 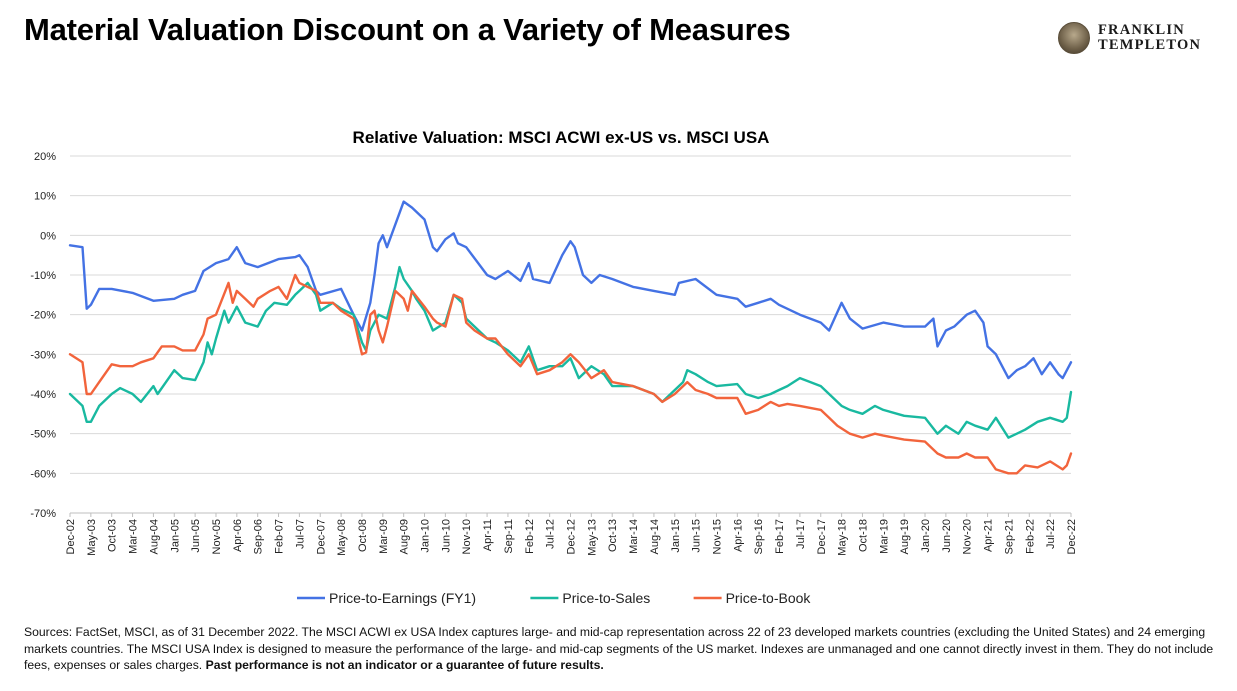 What do you see at coordinates (926, 536) in the screenshot?
I see `x-tick-label: Jan-20` at bounding box center [926, 536].